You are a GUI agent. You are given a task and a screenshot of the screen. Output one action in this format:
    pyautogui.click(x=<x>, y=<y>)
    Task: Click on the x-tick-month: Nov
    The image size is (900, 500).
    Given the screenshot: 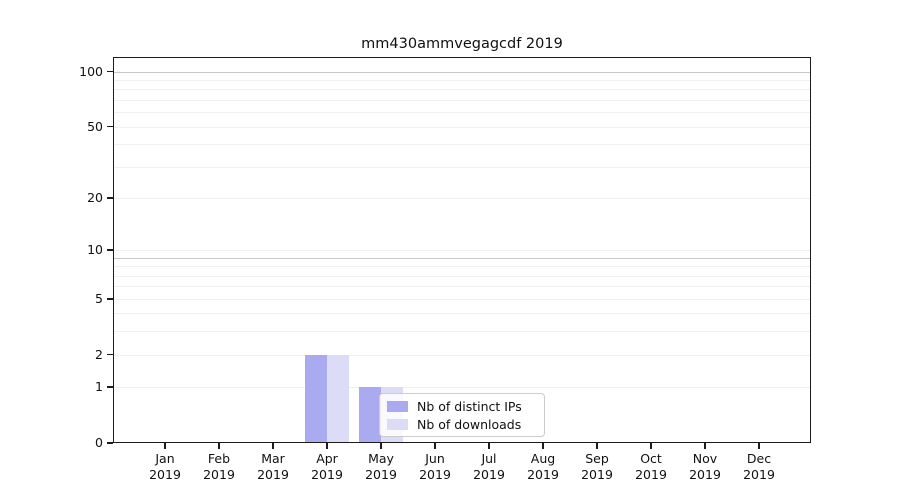 What is the action you would take?
    pyautogui.click(x=705, y=458)
    